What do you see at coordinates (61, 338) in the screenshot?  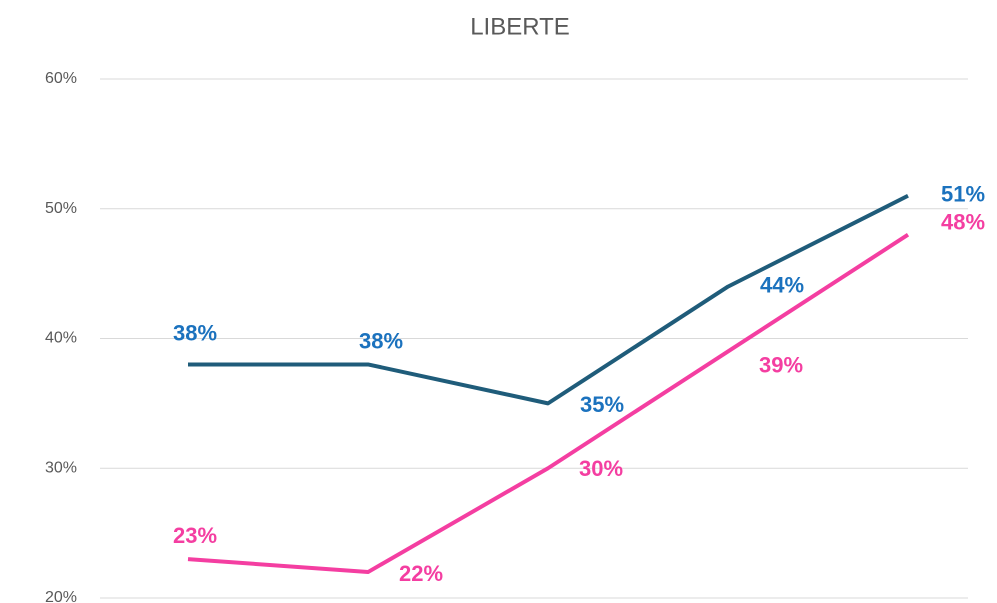 I see `y-tick-label: 40%` at bounding box center [61, 338].